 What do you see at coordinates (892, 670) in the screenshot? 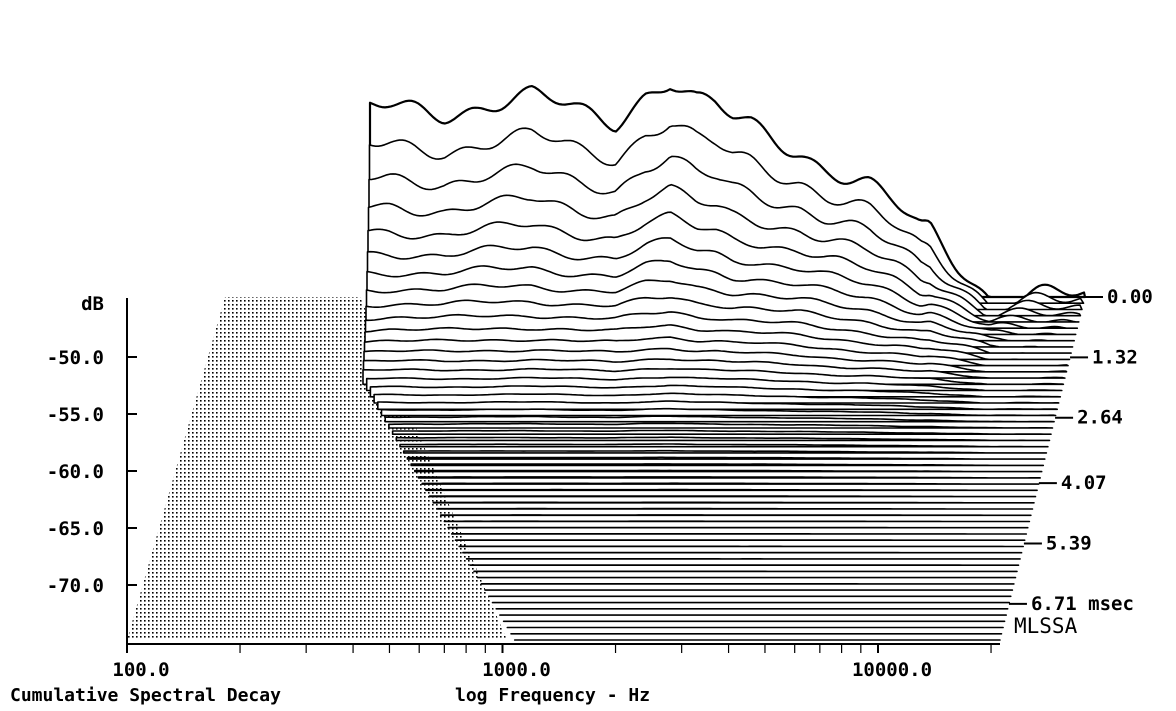
I see `x-tick-label: 10000.0` at bounding box center [892, 670].